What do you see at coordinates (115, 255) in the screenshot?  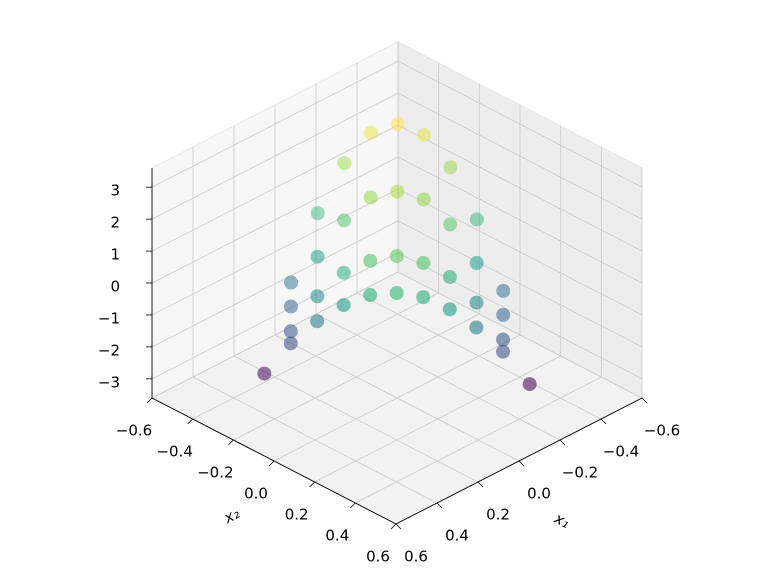 I see `z-tick-label: 1` at bounding box center [115, 255].